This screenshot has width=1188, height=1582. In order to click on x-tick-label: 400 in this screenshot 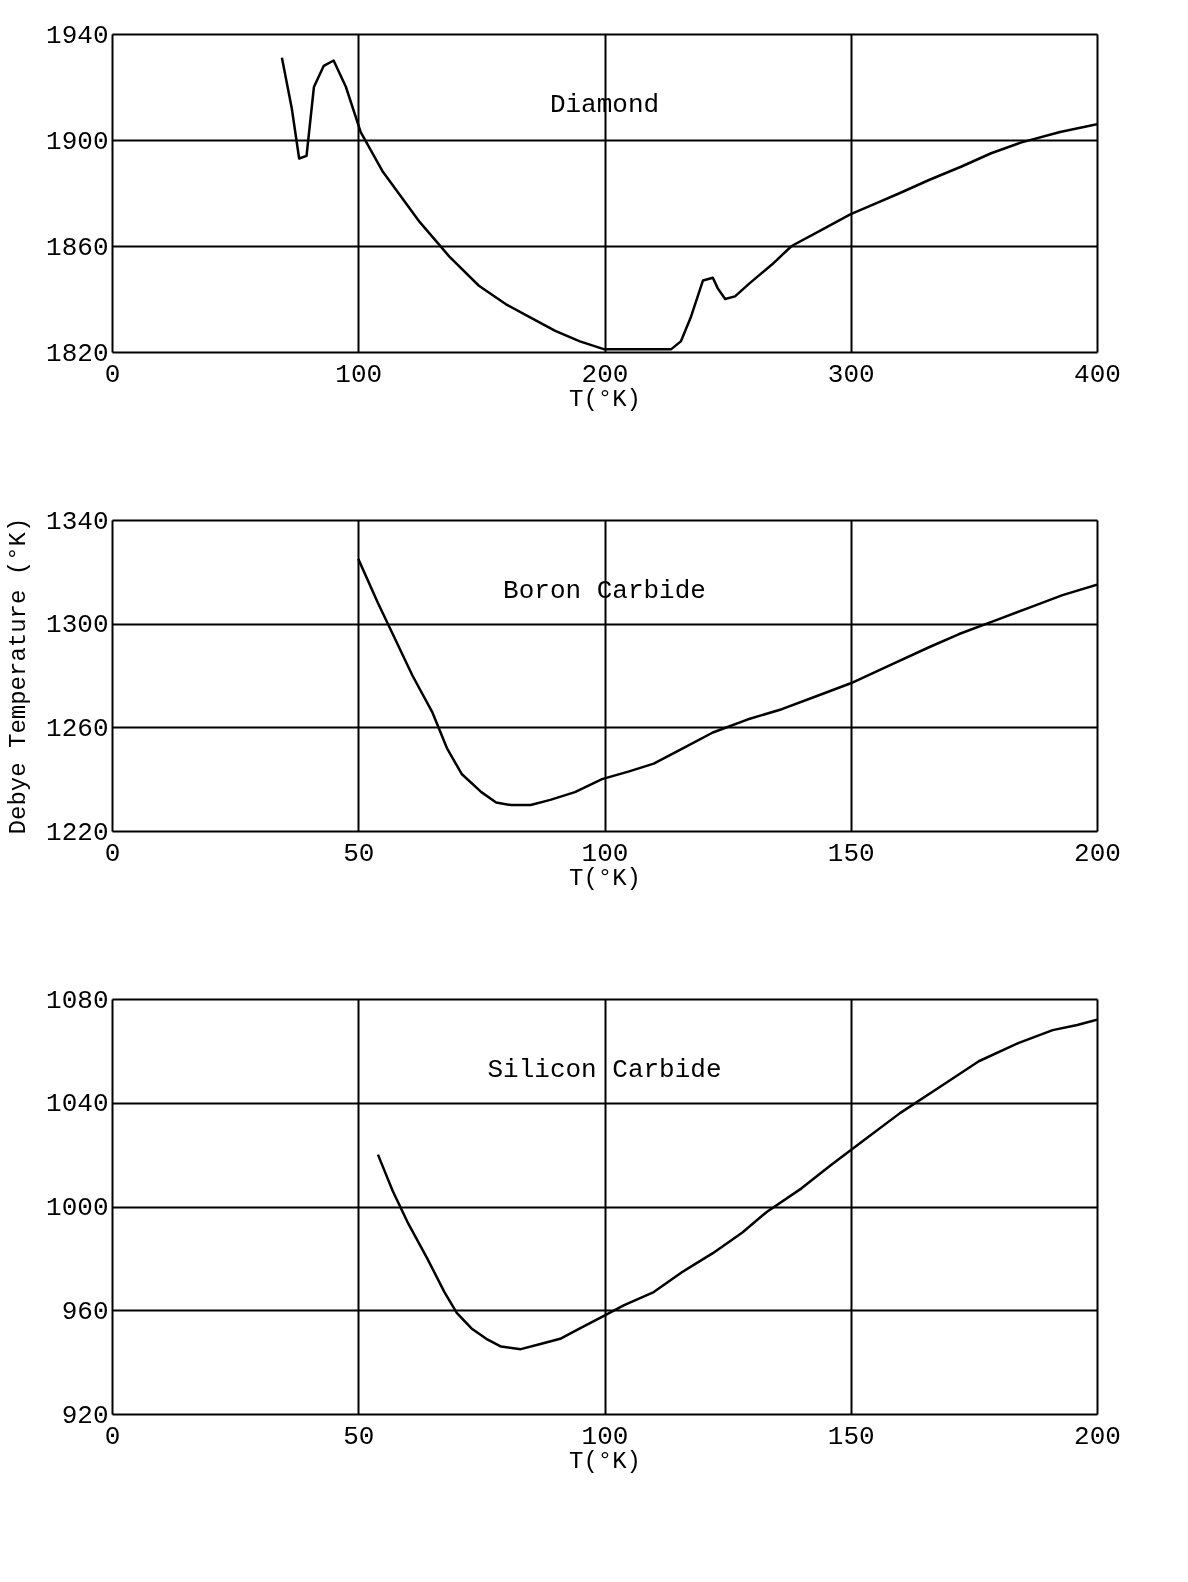, I will do `click(1097, 374)`.